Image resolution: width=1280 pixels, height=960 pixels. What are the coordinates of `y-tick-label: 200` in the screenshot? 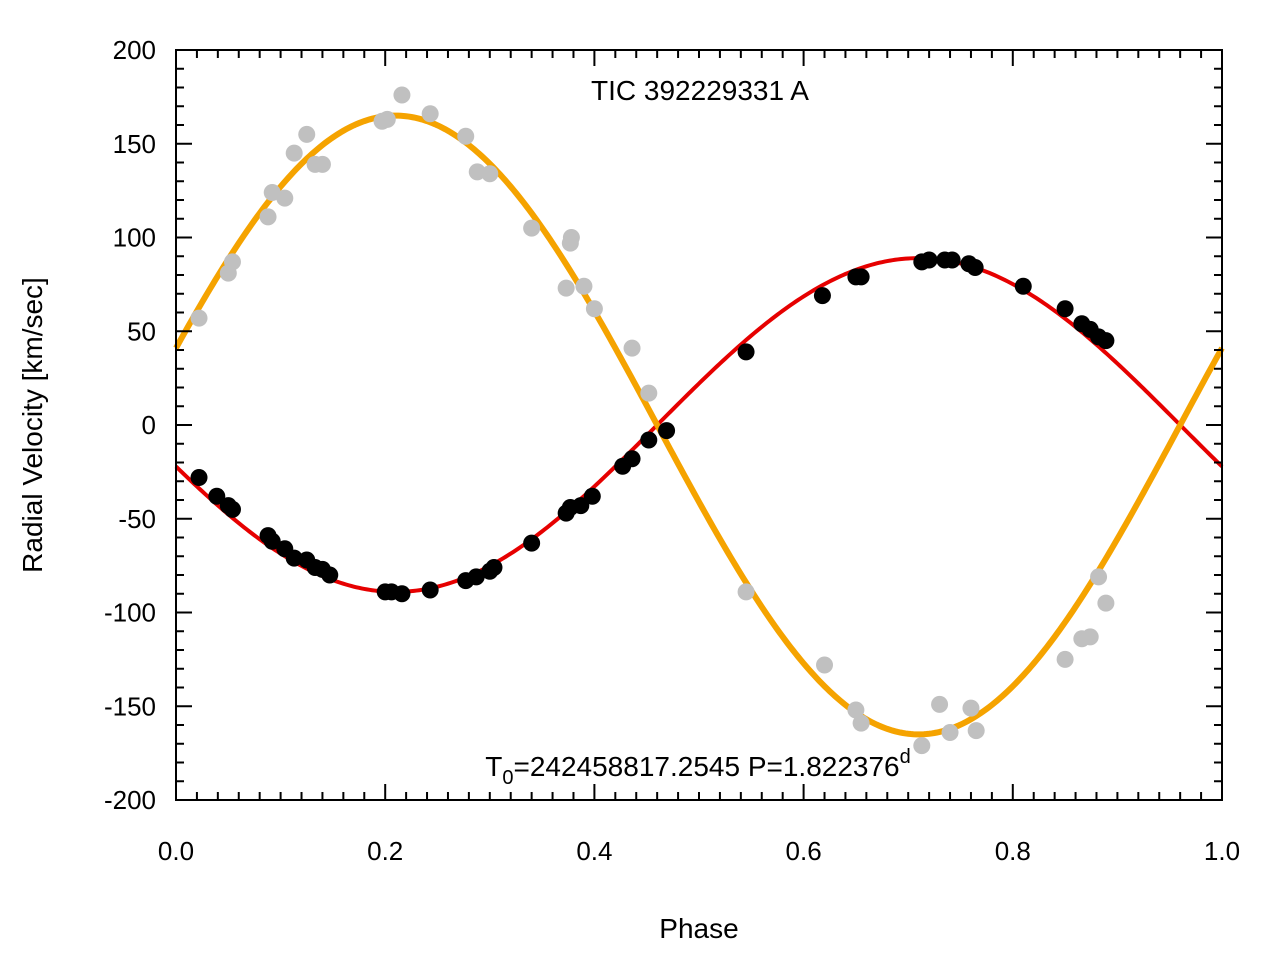 It's located at (134, 50).